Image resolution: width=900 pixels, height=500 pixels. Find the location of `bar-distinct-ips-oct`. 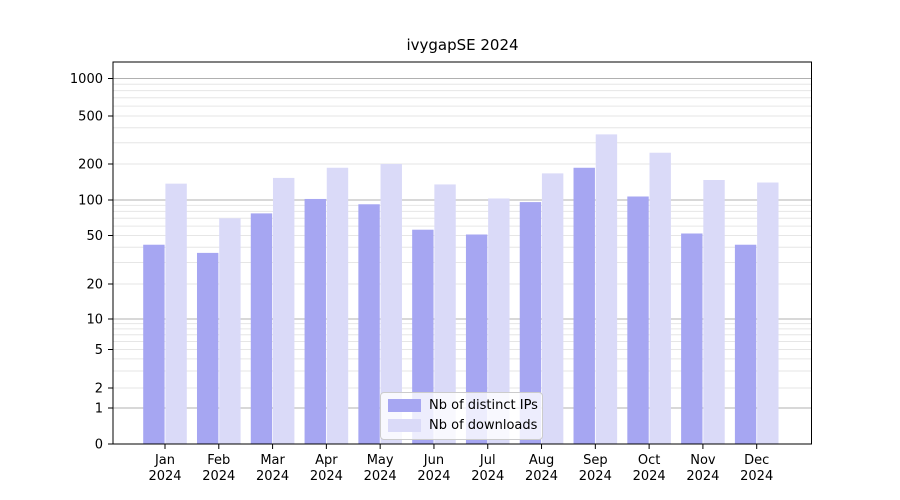

bar-distinct-ips-oct is located at coordinates (638, 320).